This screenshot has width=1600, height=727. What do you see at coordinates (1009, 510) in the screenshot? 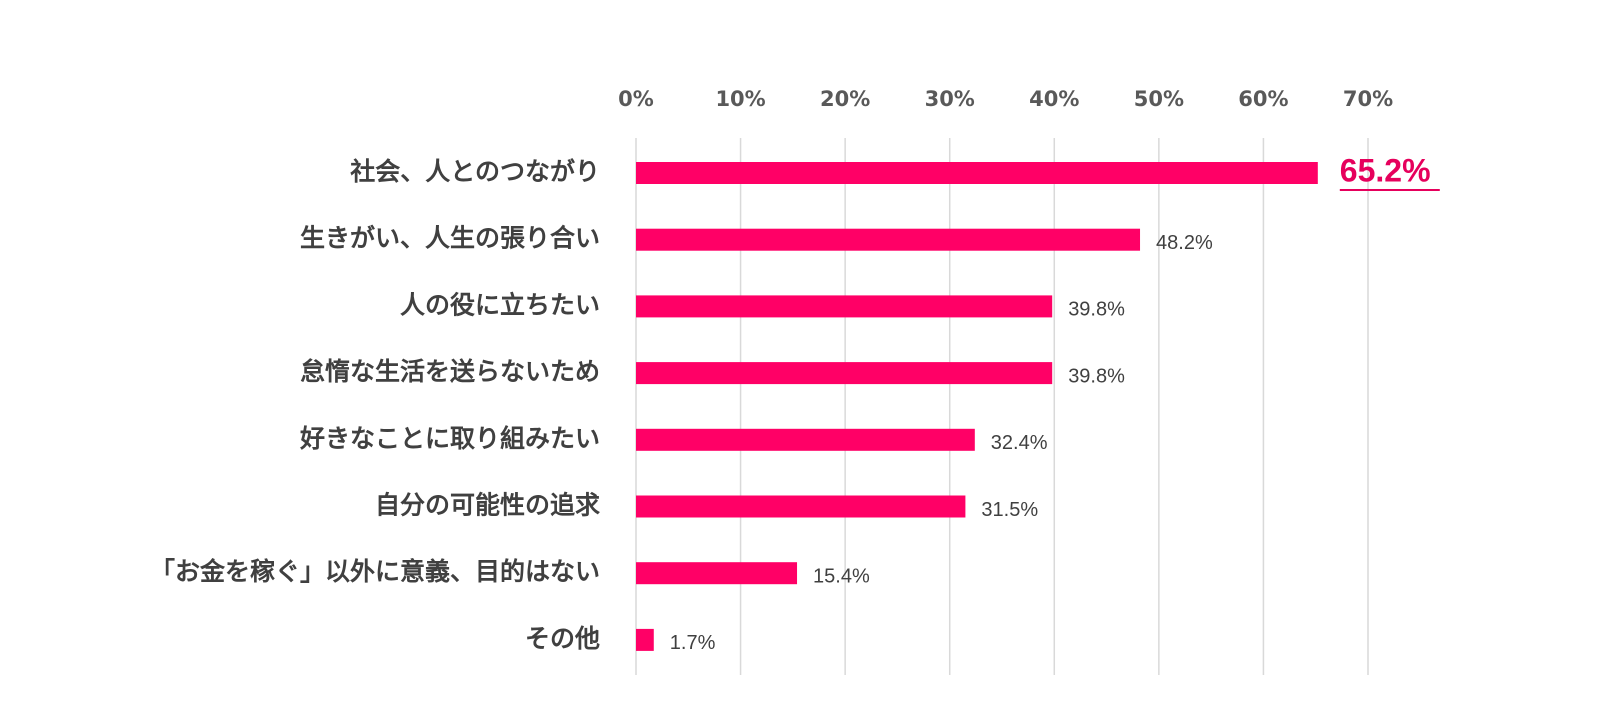
I see `value-label-5: 31.5%` at bounding box center [1009, 510].